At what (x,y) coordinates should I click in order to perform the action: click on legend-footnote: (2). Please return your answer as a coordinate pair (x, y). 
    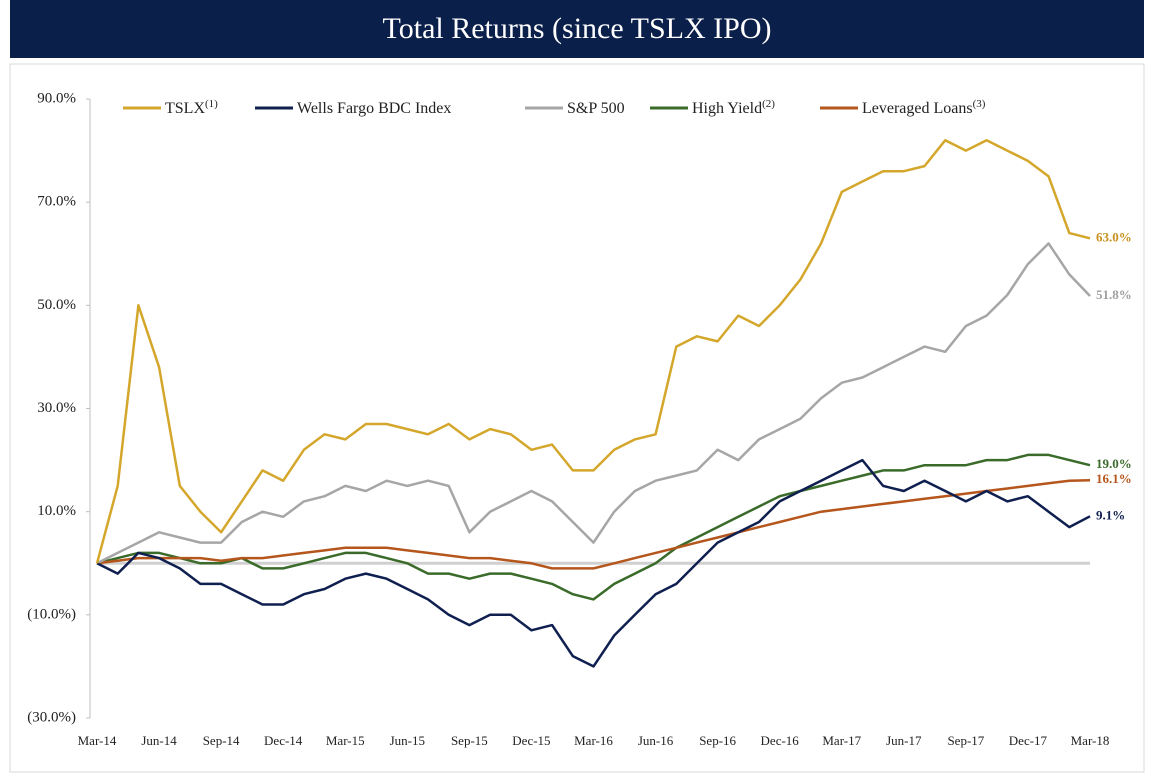
    Looking at the image, I should click on (768, 104).